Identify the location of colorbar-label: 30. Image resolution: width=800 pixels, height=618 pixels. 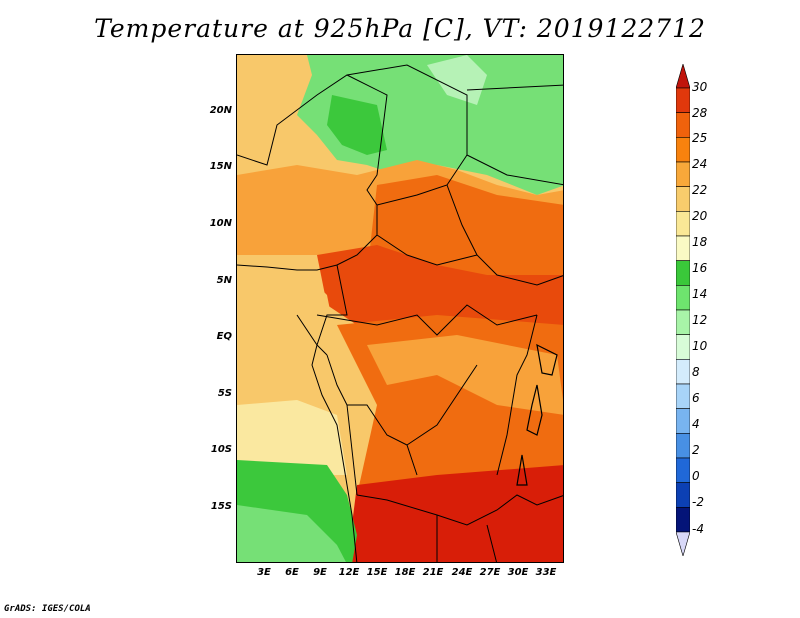
(700, 87).